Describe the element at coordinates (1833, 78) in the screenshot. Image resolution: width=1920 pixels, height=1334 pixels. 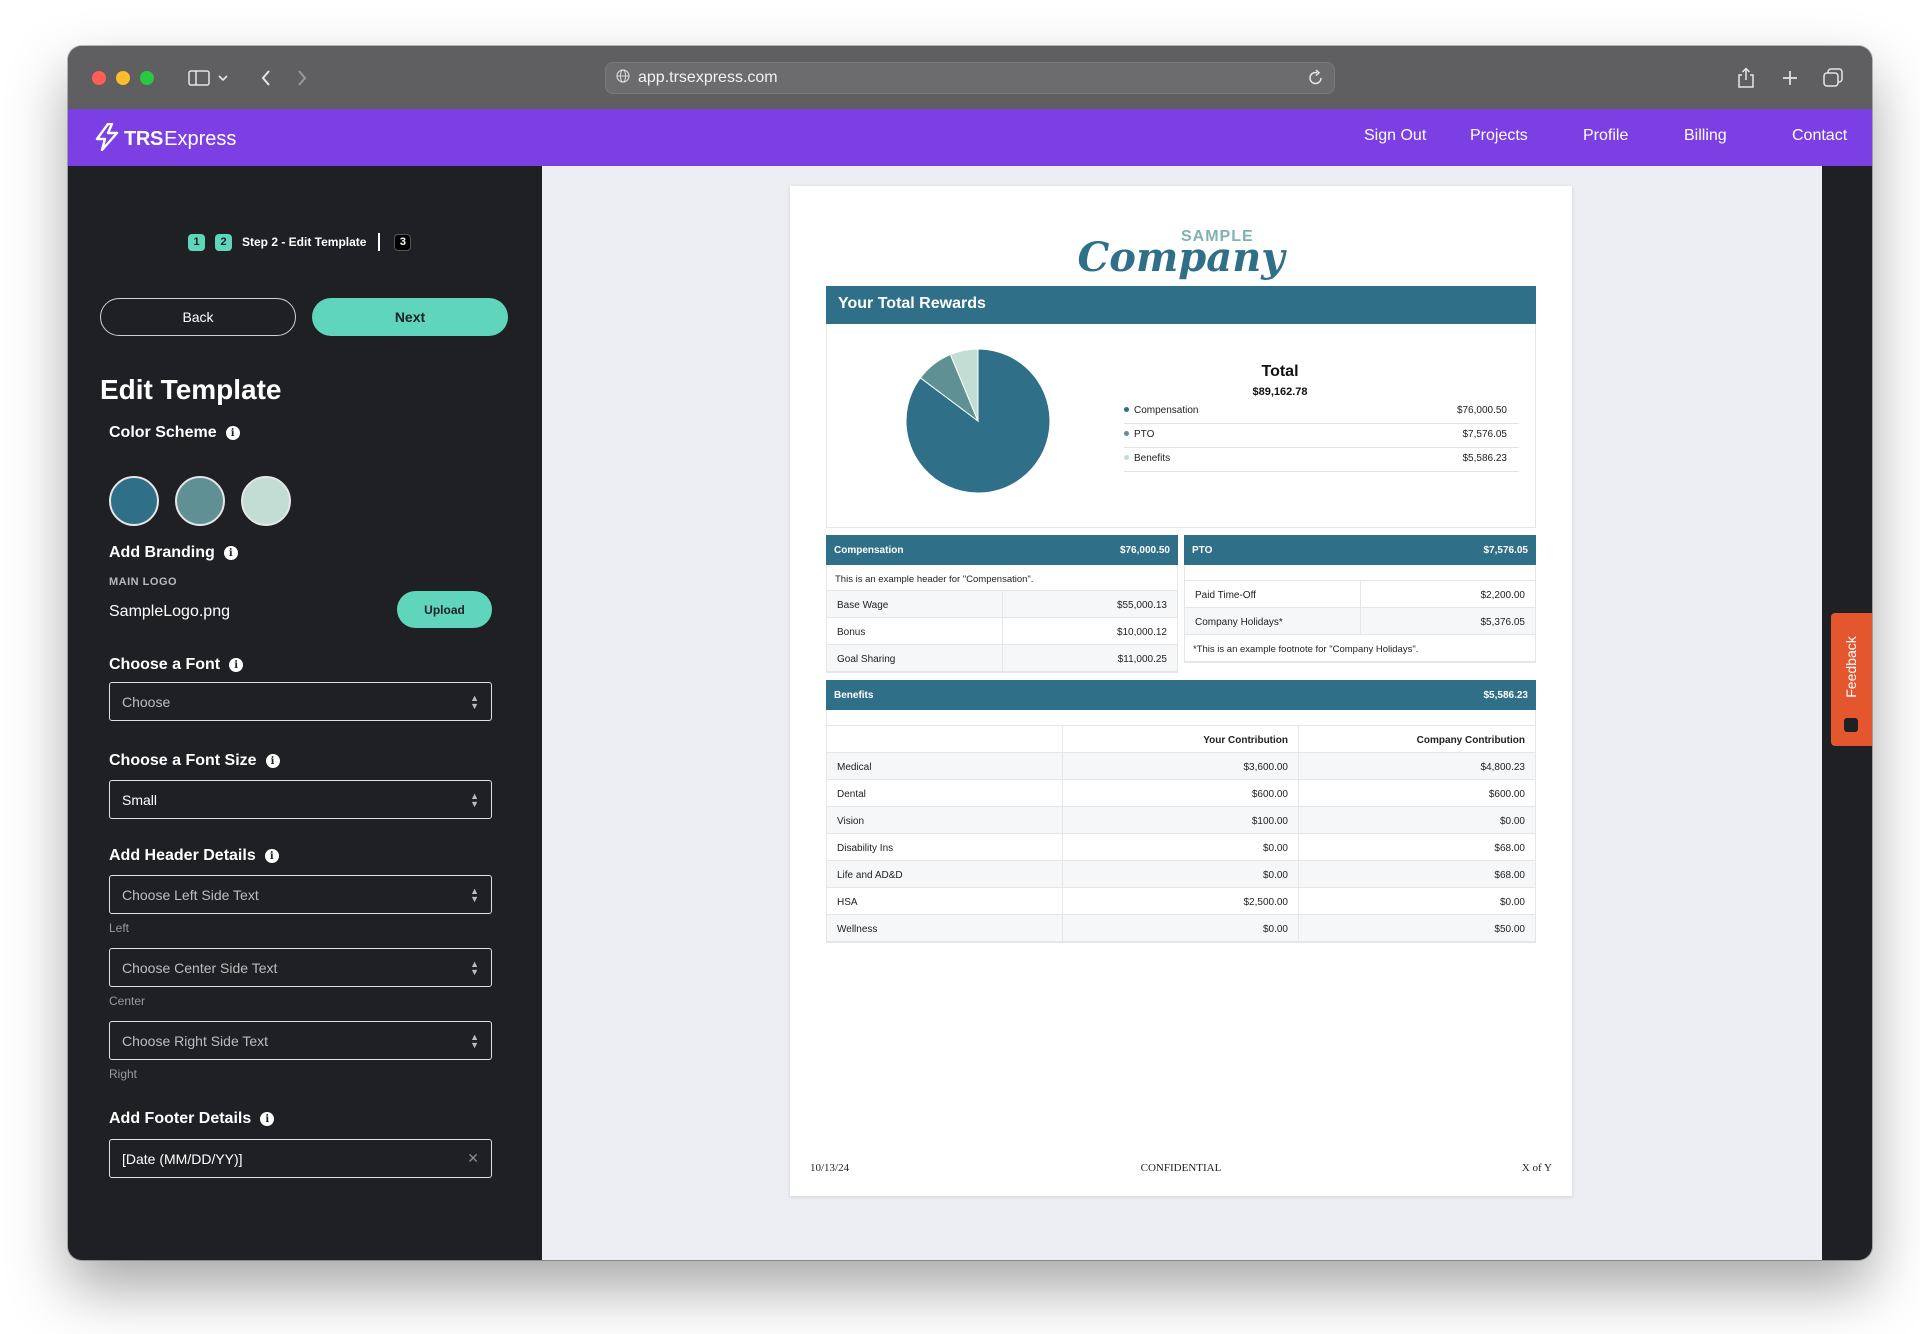
I see `tab-overview-icon` at that location.